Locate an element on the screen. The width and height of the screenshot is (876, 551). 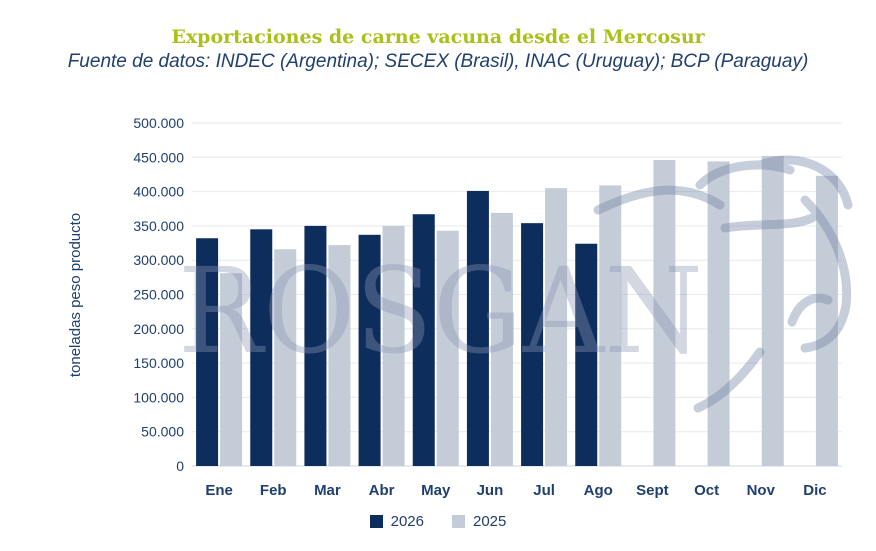
y-tick-label: 50.000 is located at coordinates (162, 432).